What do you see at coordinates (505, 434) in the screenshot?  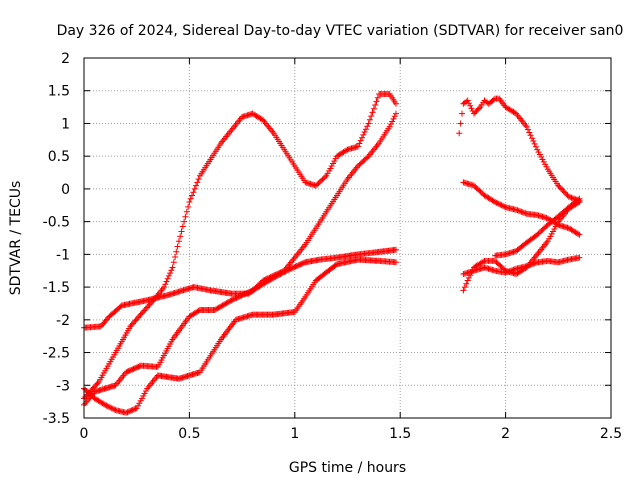 I see `x-tick-label: 2` at bounding box center [505, 434].